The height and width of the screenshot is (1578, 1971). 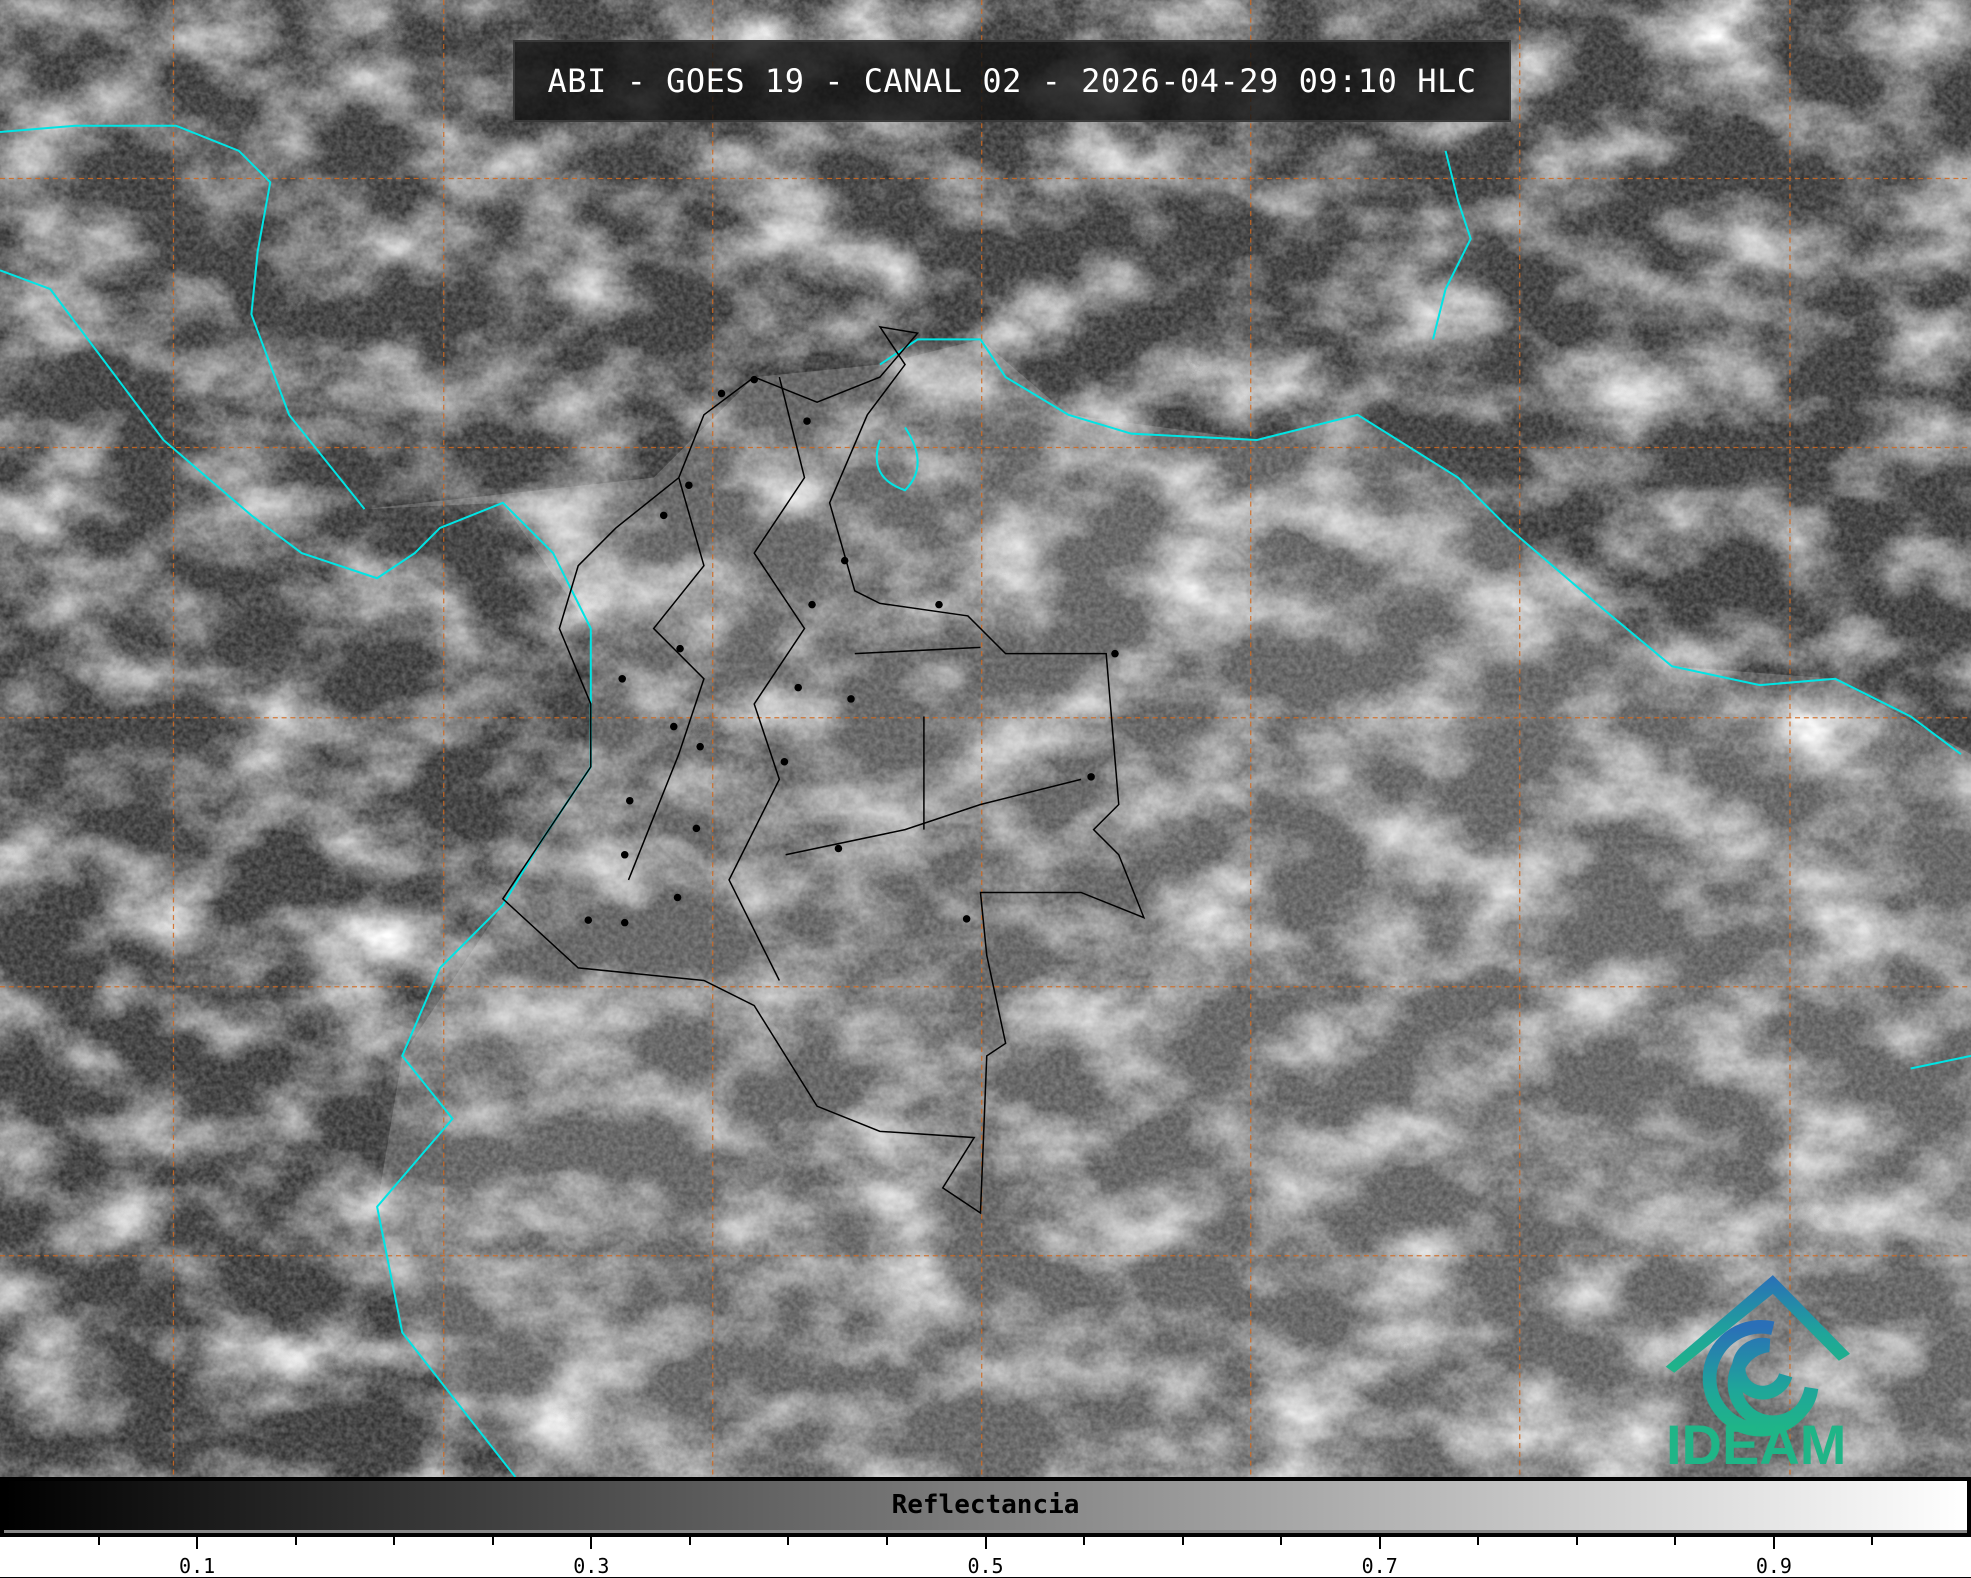 What do you see at coordinates (591, 1566) in the screenshot?
I see `colorbar-tick-label: 0.3` at bounding box center [591, 1566].